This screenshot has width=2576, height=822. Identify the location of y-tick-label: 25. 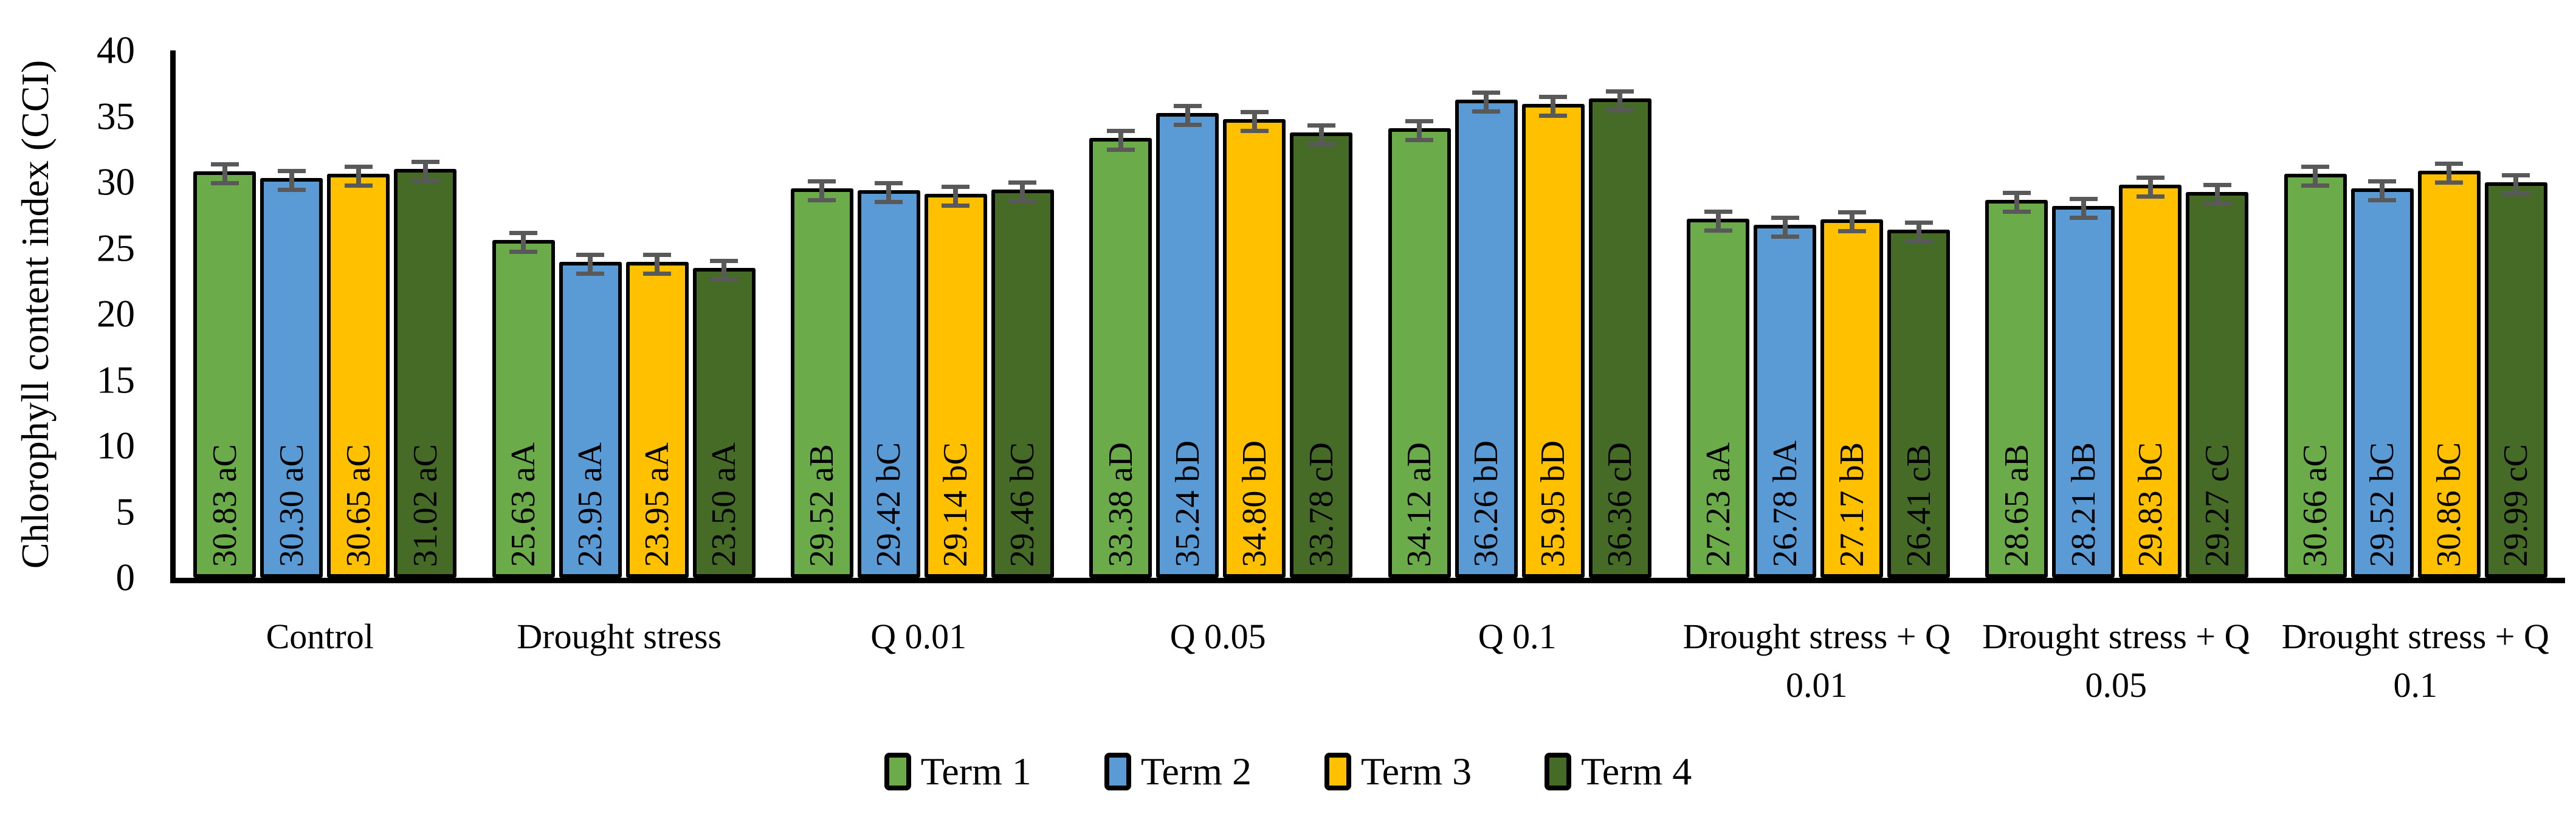
(116, 248).